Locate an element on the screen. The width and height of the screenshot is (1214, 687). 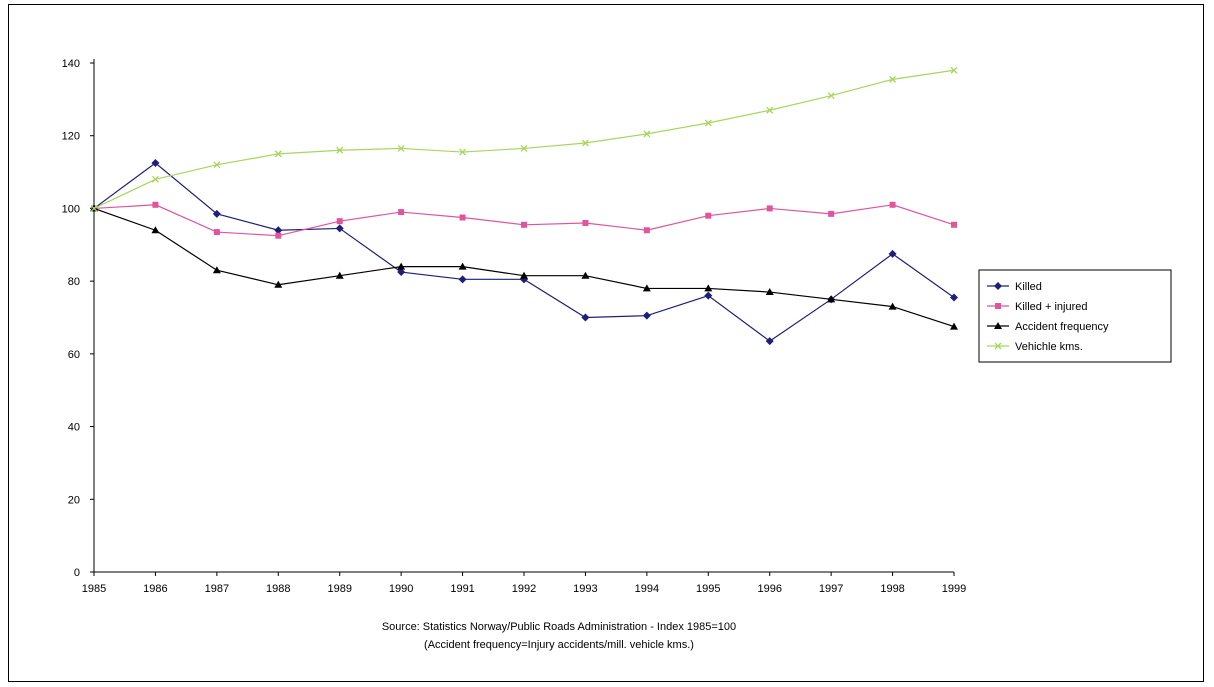
legend-entry-label: Accident frequency is located at coordinates (1062, 327).